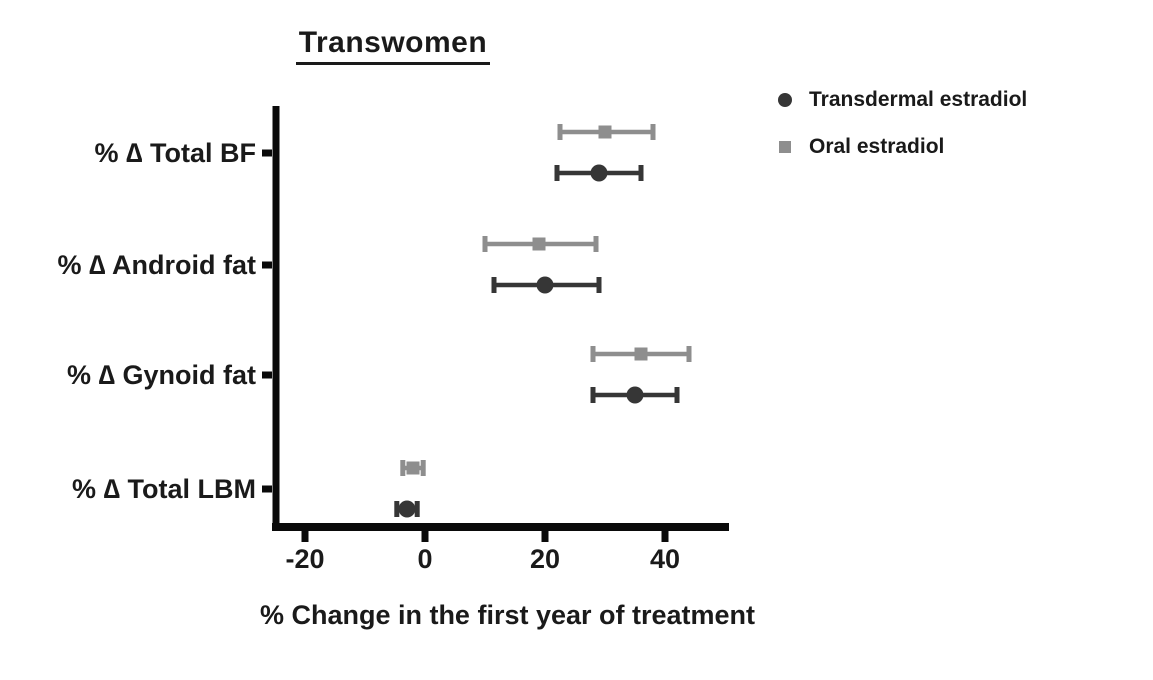  Describe the element at coordinates (507, 615) in the screenshot. I see `x-axis-label: % Change in the first year of treatment` at that location.